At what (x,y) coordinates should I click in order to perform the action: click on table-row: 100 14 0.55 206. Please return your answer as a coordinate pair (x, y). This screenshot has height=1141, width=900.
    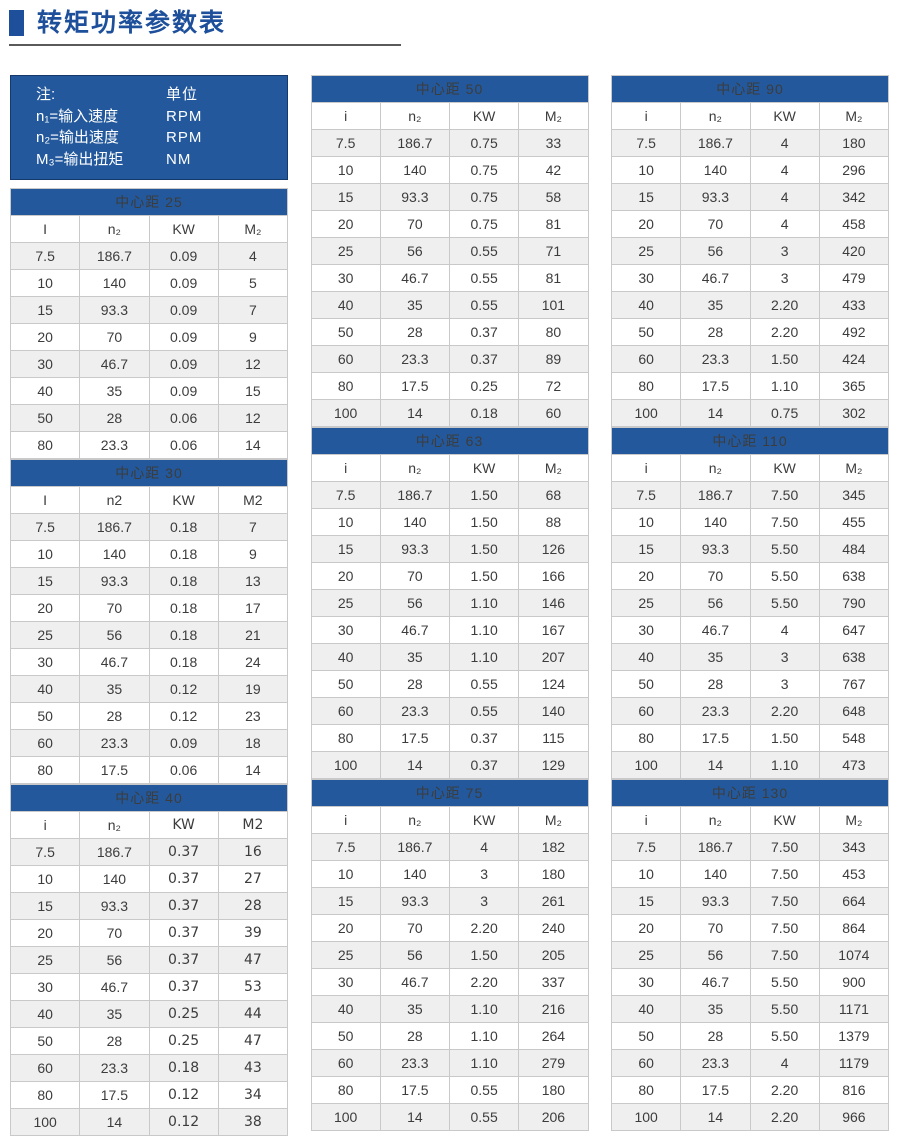
    Looking at the image, I should click on (449, 1117).